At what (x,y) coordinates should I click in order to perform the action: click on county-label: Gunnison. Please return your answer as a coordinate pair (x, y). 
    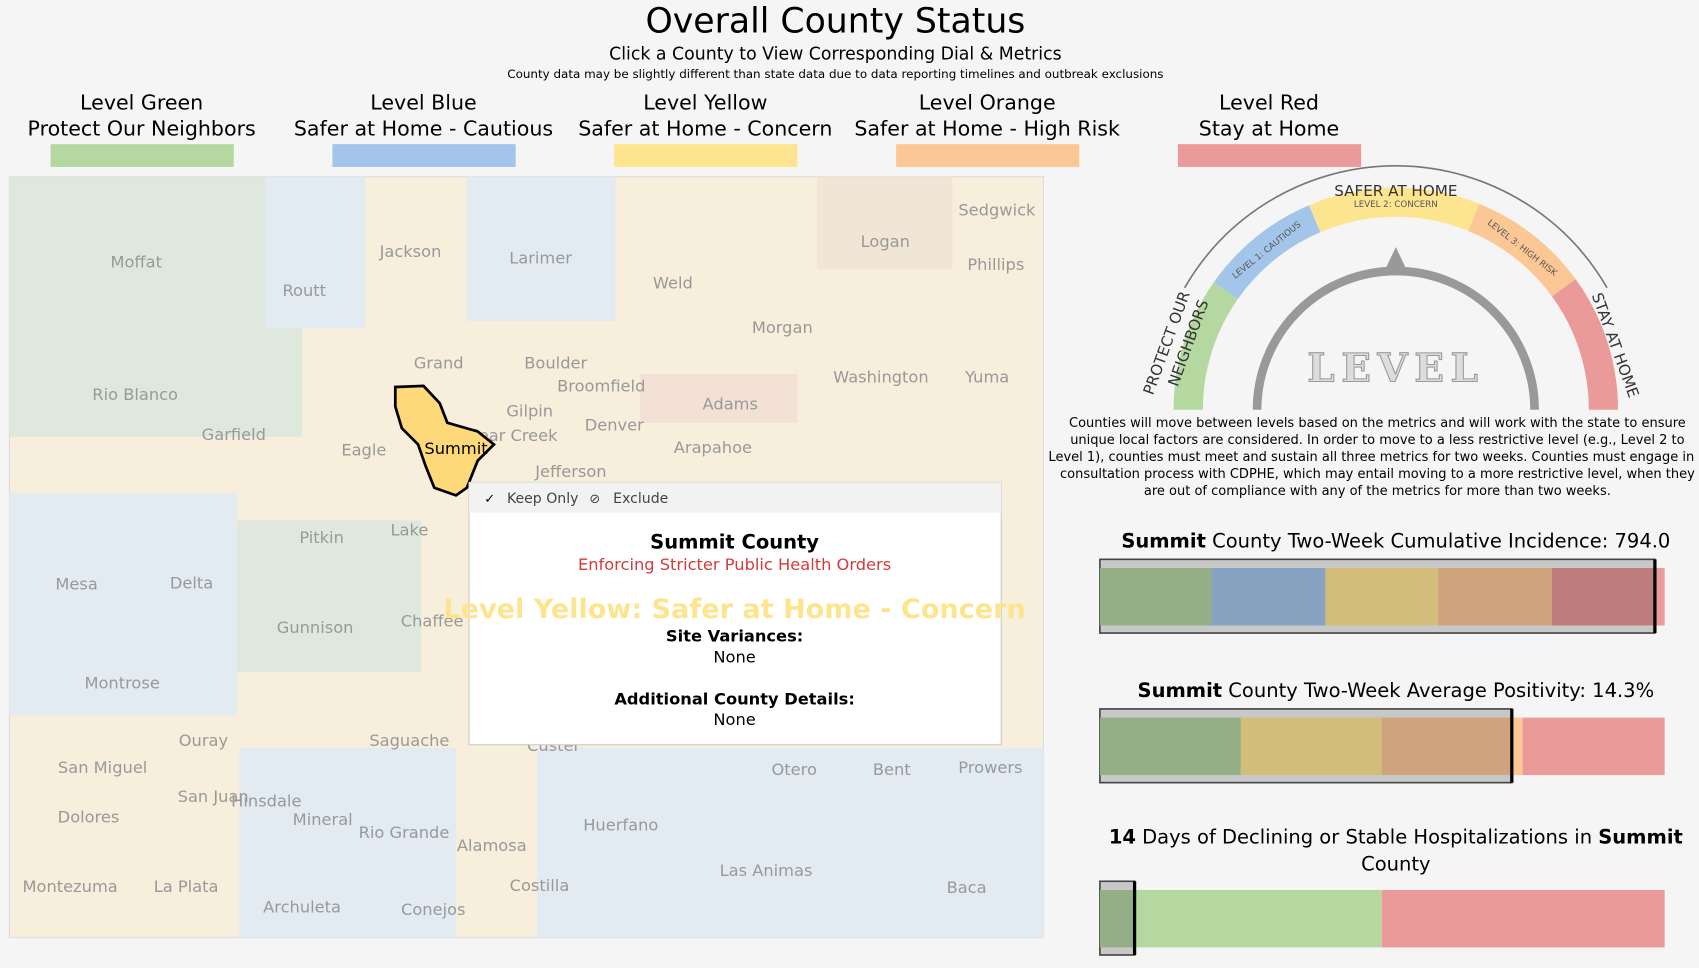
    Looking at the image, I should click on (315, 627).